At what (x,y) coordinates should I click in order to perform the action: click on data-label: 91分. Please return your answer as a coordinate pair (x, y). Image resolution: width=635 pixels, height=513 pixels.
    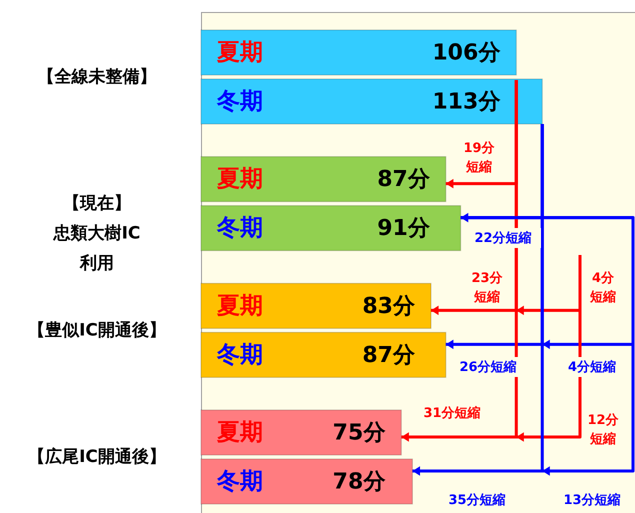
    Looking at the image, I should click on (404, 229).